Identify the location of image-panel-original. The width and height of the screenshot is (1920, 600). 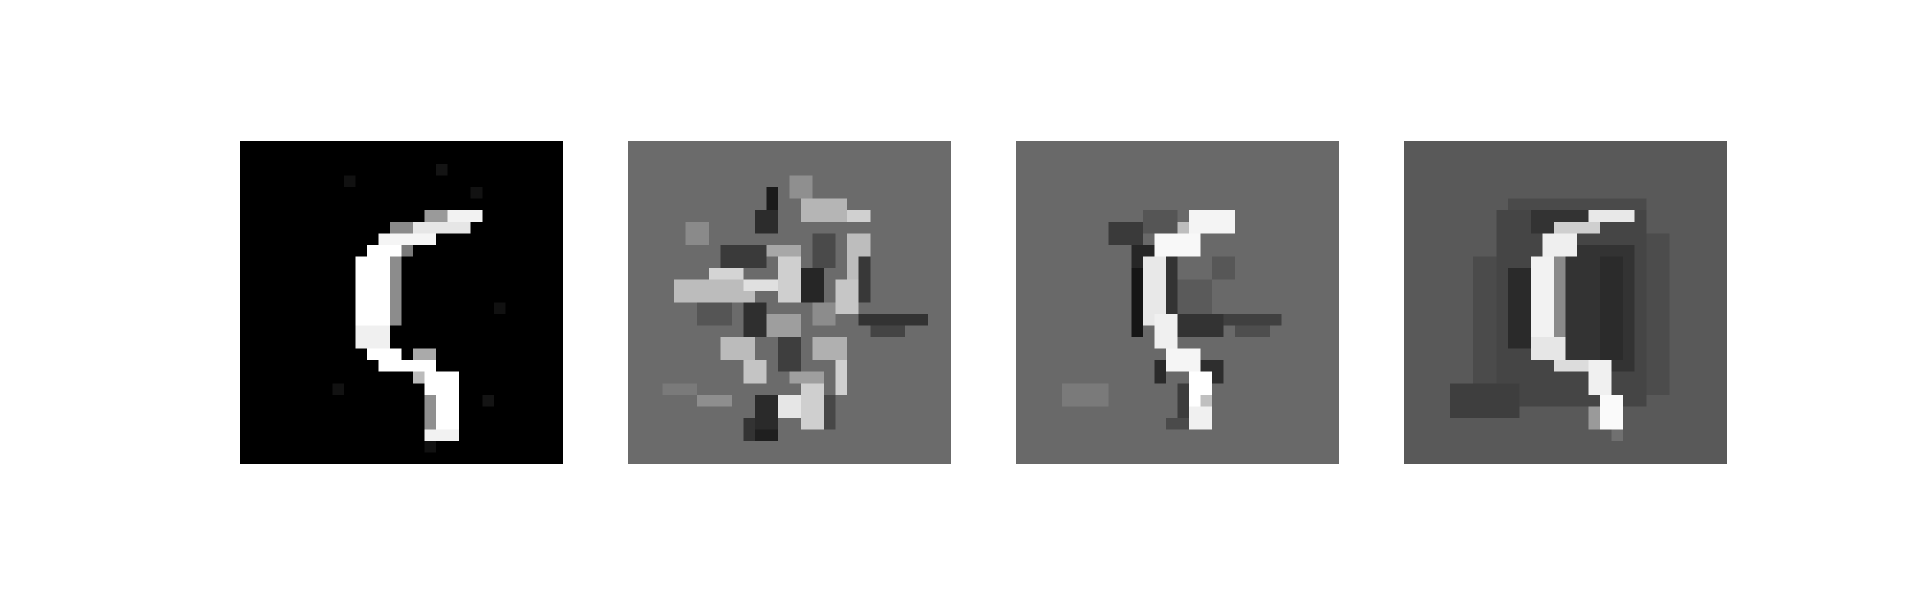
(401, 302).